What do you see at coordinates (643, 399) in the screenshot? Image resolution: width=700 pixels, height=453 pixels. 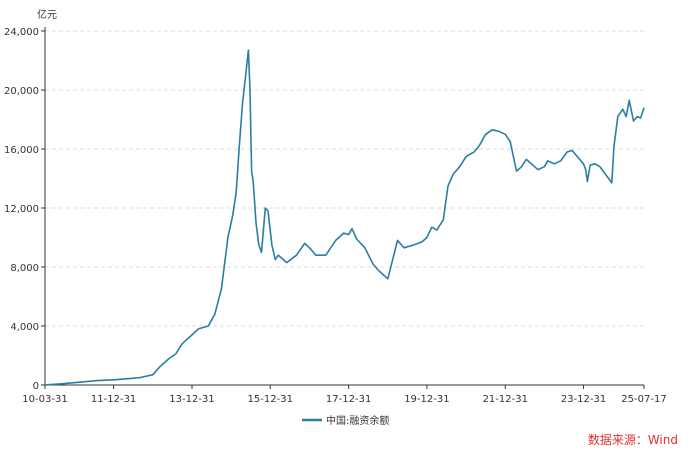 I see `x-tick-label: 25-07-17` at bounding box center [643, 399].